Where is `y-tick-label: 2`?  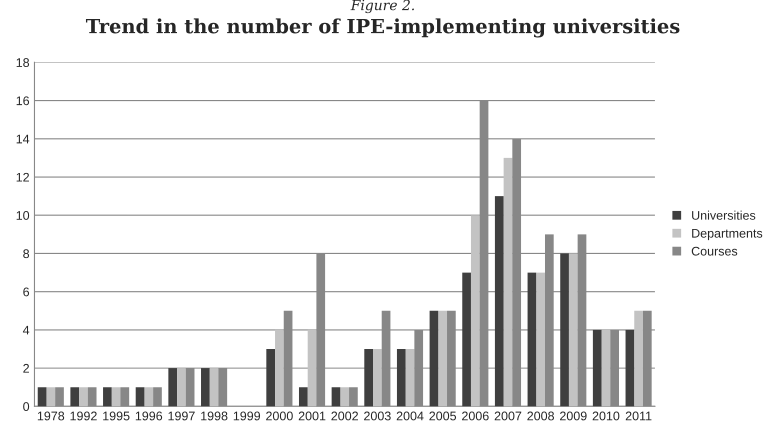
y-tick-label: 2 is located at coordinates (26, 368).